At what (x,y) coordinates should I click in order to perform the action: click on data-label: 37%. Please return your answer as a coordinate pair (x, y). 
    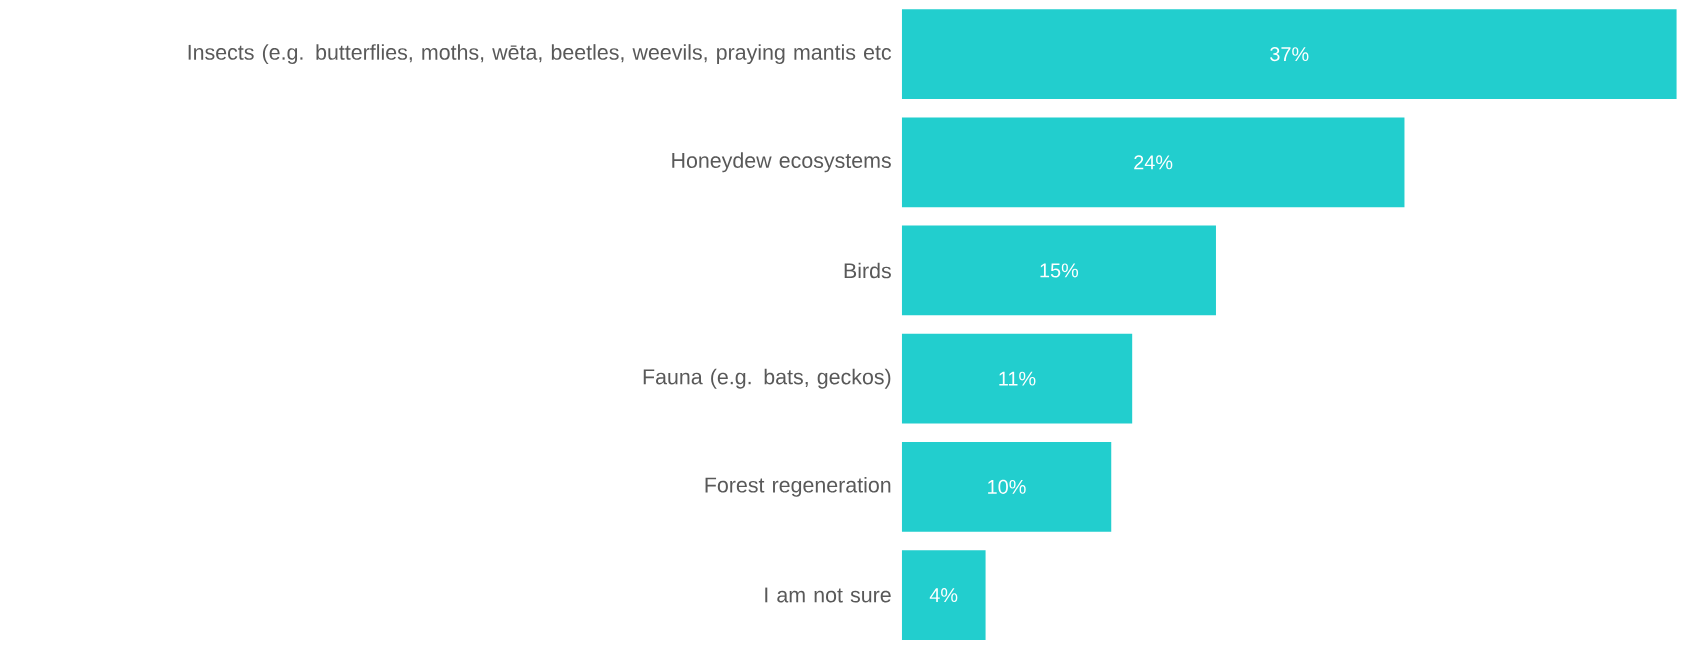
    Looking at the image, I should click on (1289, 54).